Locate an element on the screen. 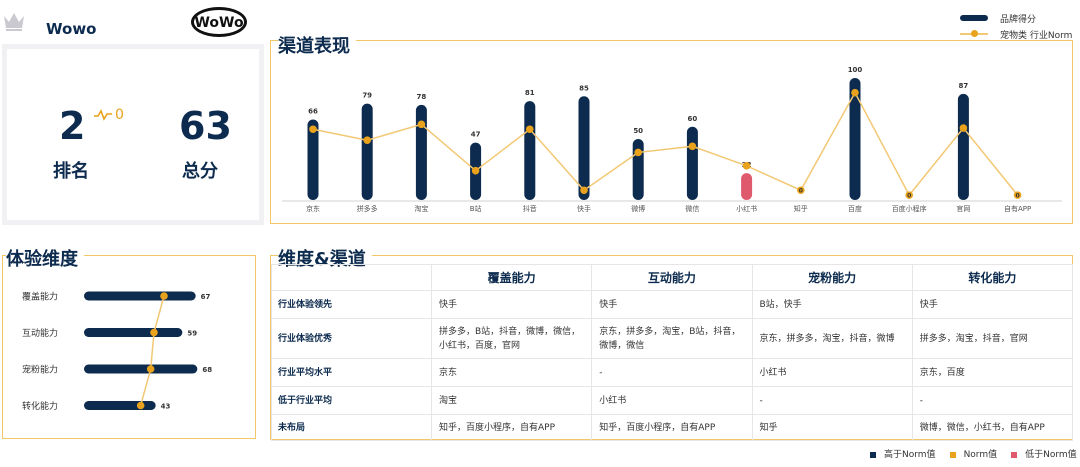 This screenshot has height=467, width=1080. table-cell: 京东，拼多多，淘宝，B站，抖音，微博，微信 is located at coordinates (672, 338).